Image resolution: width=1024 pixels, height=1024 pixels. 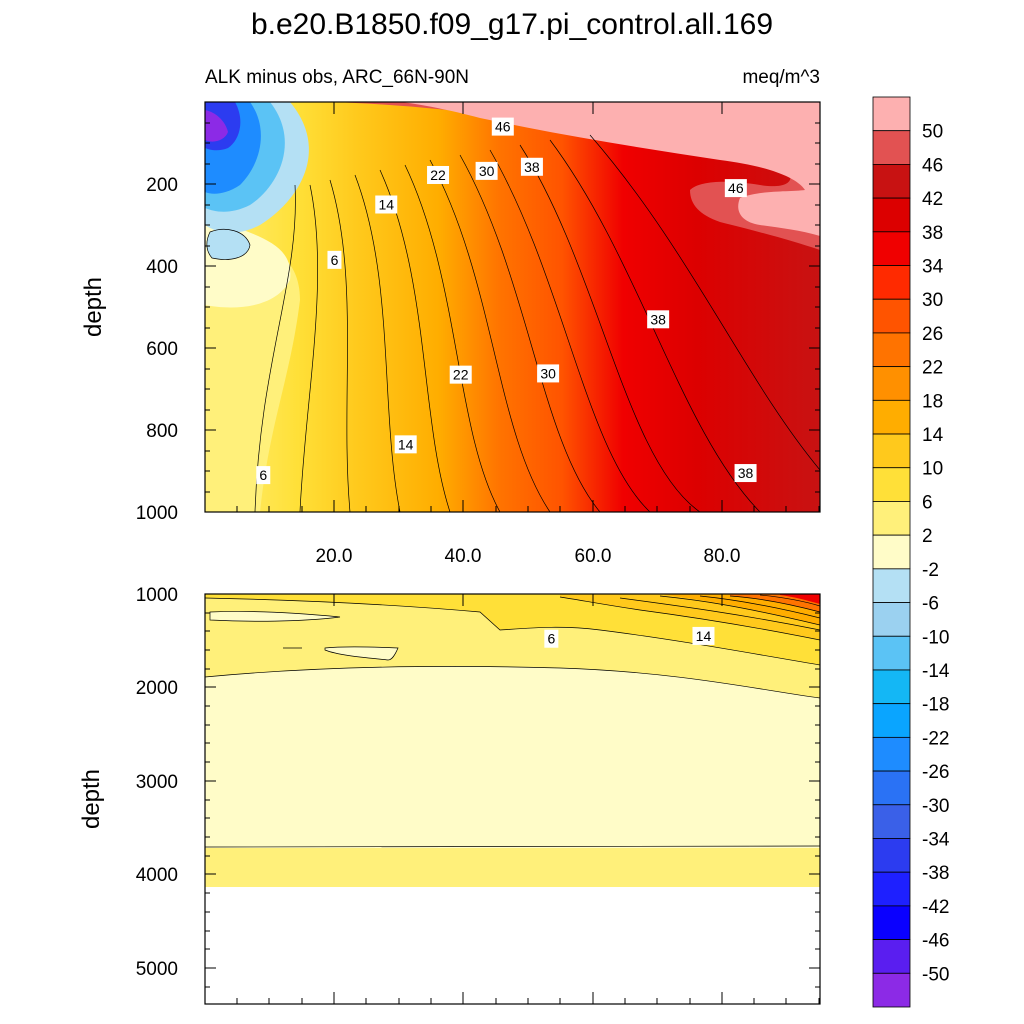 I want to click on upper-y-tick-label: 1000, so click(x=157, y=513).